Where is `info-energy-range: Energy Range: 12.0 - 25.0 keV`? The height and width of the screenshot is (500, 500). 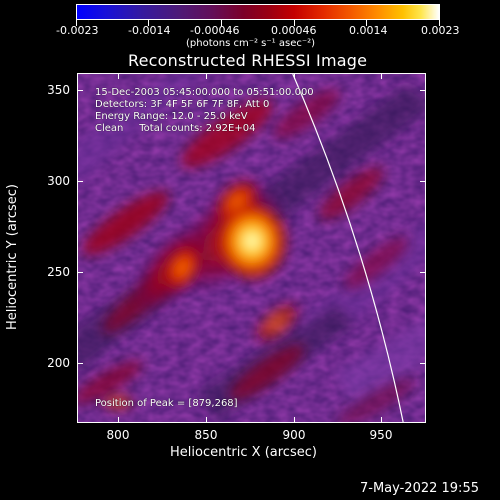
info-energy-range: Energy Range: 12.0 - 25.0 keV is located at coordinates (171, 116).